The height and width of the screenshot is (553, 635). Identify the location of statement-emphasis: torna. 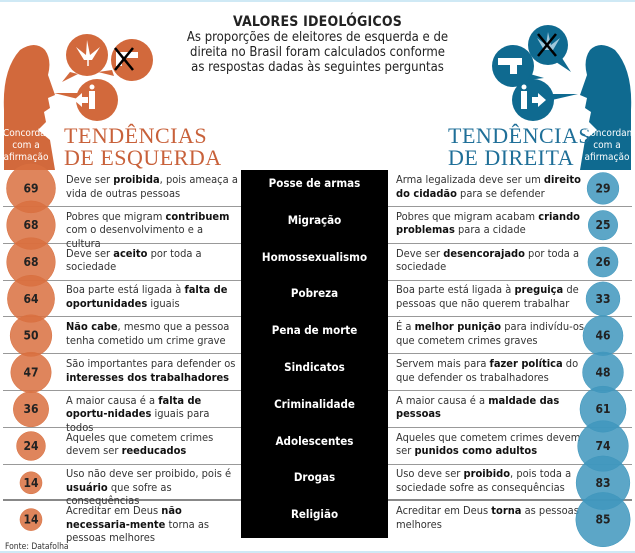
(506, 511).